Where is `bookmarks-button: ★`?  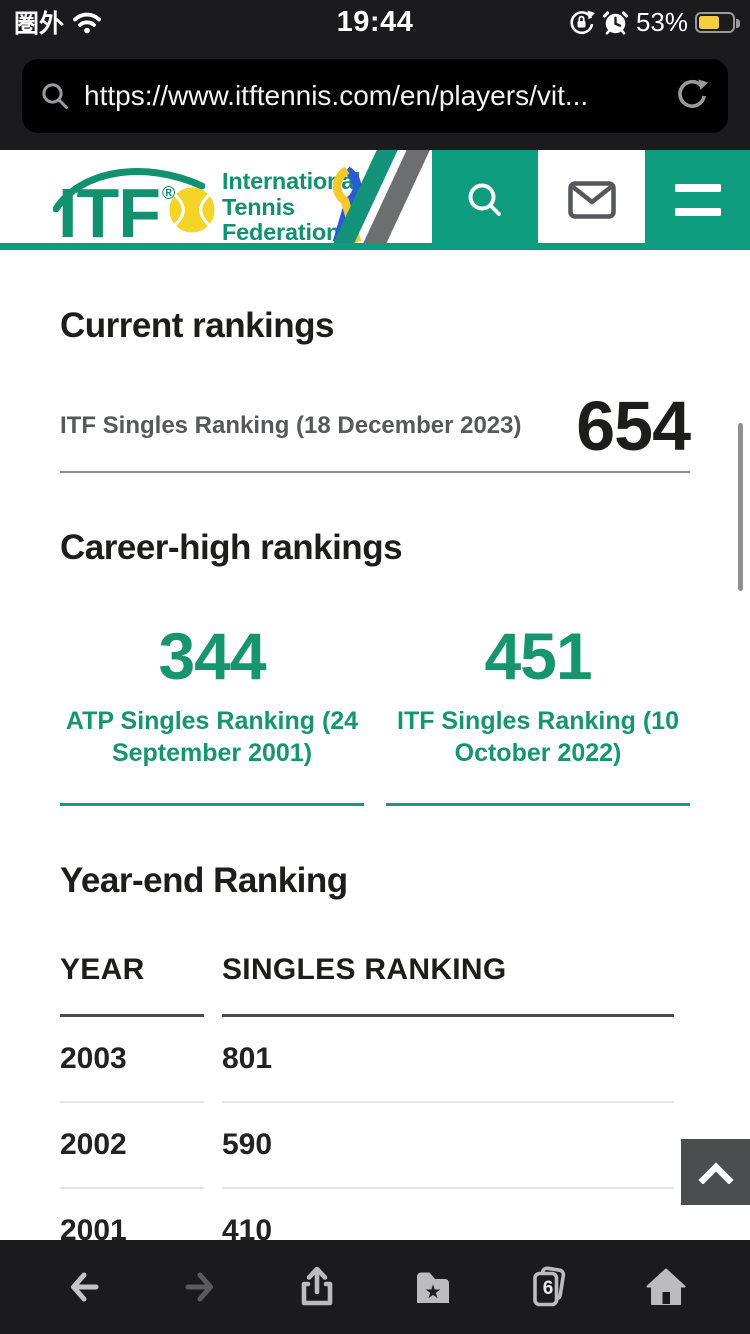
bookmarks-button: ★ is located at coordinates (433, 1287).